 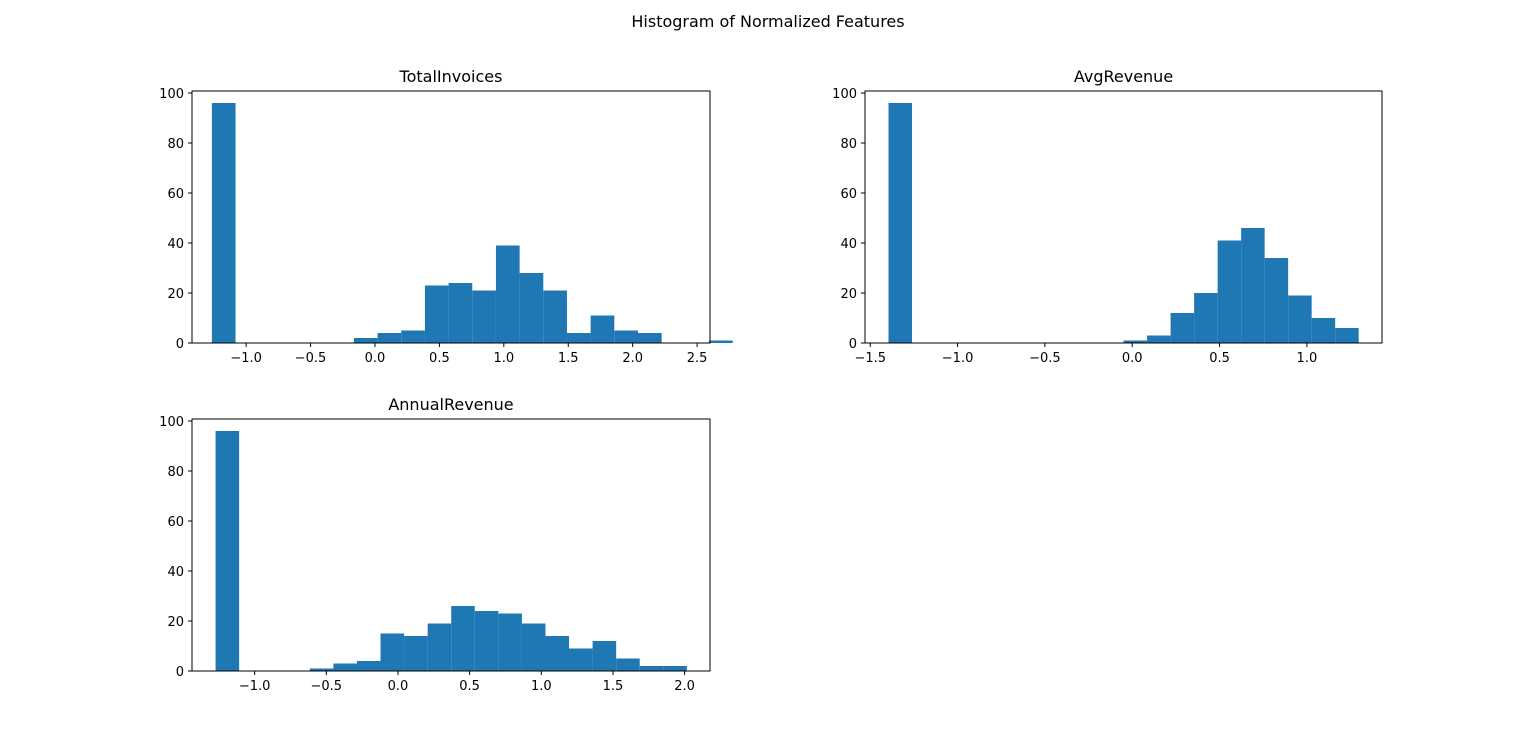 What do you see at coordinates (768, 21) in the screenshot?
I see `figure-title: Histogram of Normalized Features` at bounding box center [768, 21].